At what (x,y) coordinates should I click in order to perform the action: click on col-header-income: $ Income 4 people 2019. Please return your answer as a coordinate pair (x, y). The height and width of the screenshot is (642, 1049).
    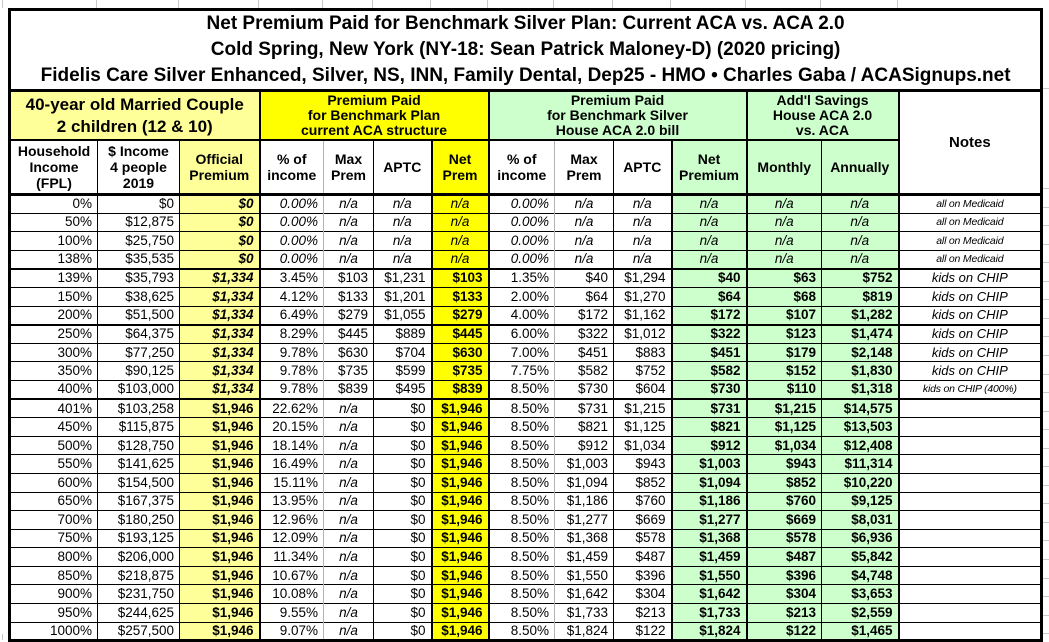
    Looking at the image, I should click on (138, 167).